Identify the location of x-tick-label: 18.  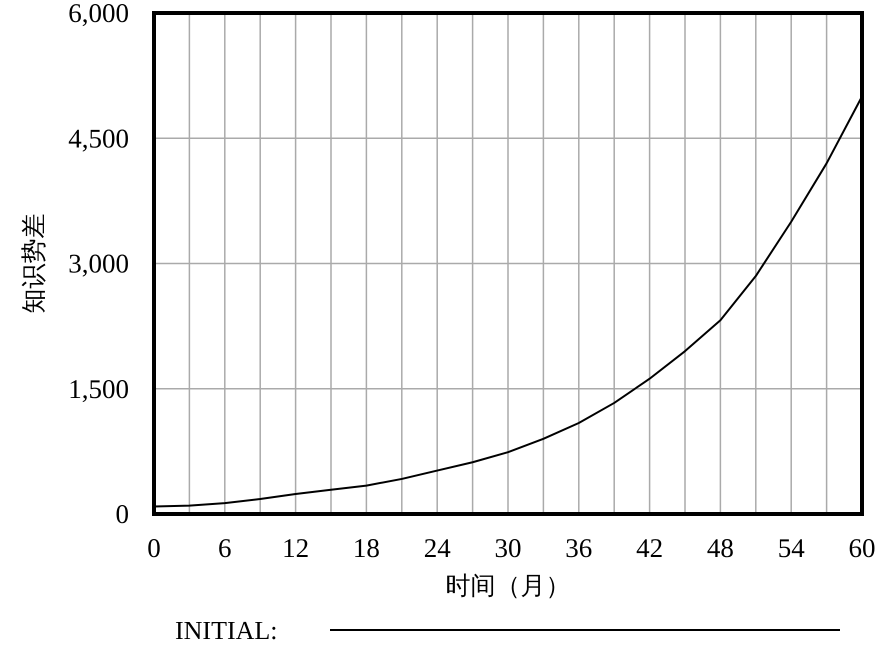
(366, 548).